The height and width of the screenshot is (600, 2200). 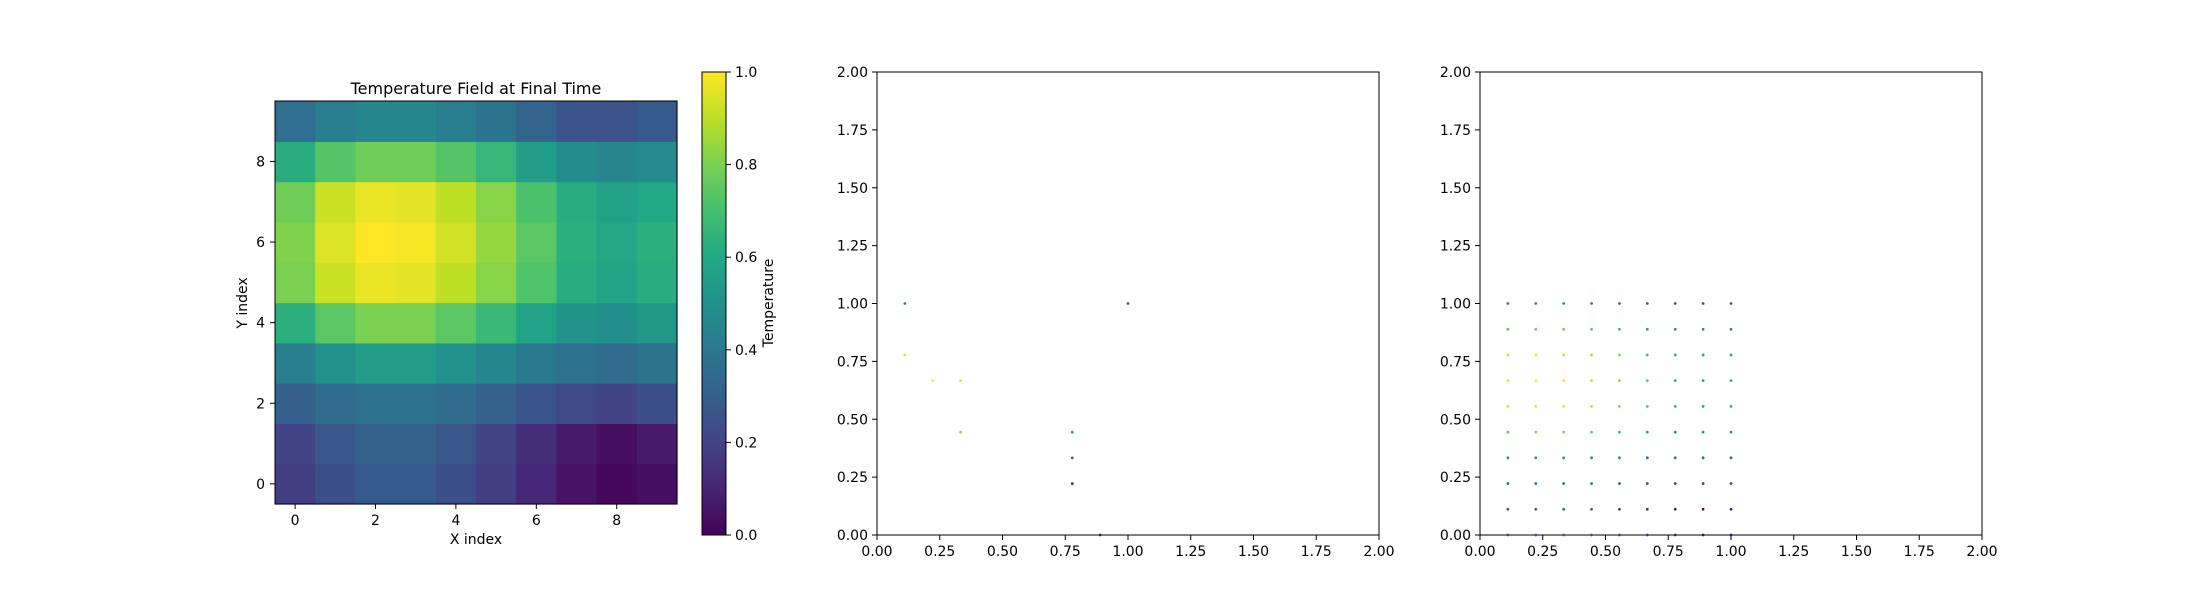 What do you see at coordinates (456, 516) in the screenshot?
I see `heatmap-x-axis: 0 2 4 6 8` at bounding box center [456, 516].